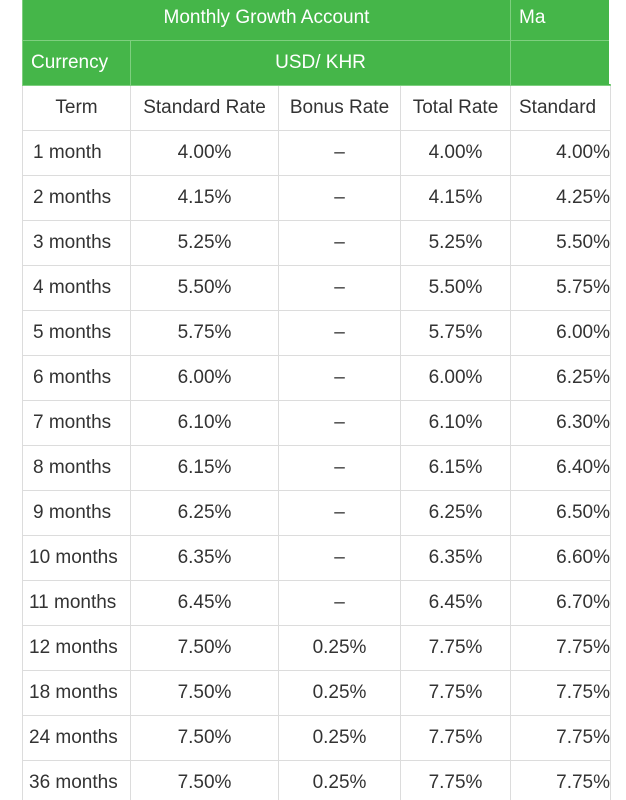  I want to click on total-rate-cell: 6.25%, so click(455, 513).